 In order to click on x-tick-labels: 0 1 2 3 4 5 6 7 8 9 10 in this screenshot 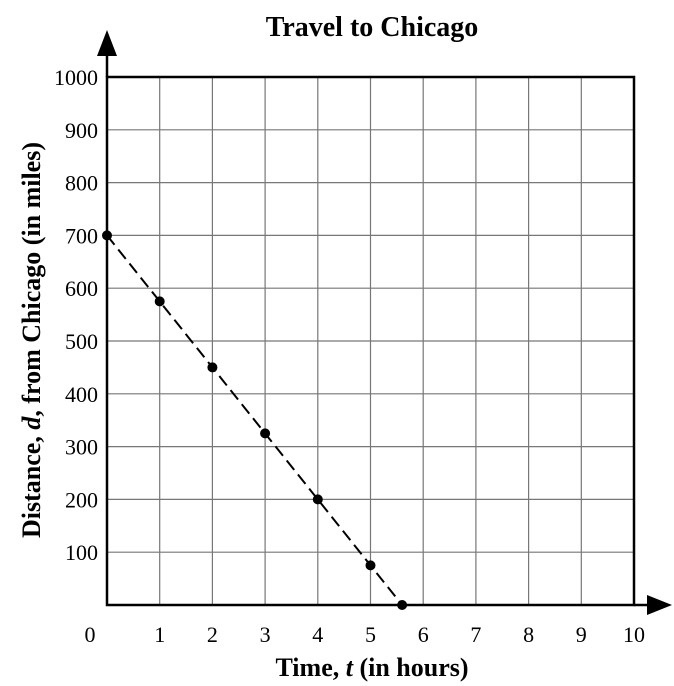, I will do `click(365, 634)`.